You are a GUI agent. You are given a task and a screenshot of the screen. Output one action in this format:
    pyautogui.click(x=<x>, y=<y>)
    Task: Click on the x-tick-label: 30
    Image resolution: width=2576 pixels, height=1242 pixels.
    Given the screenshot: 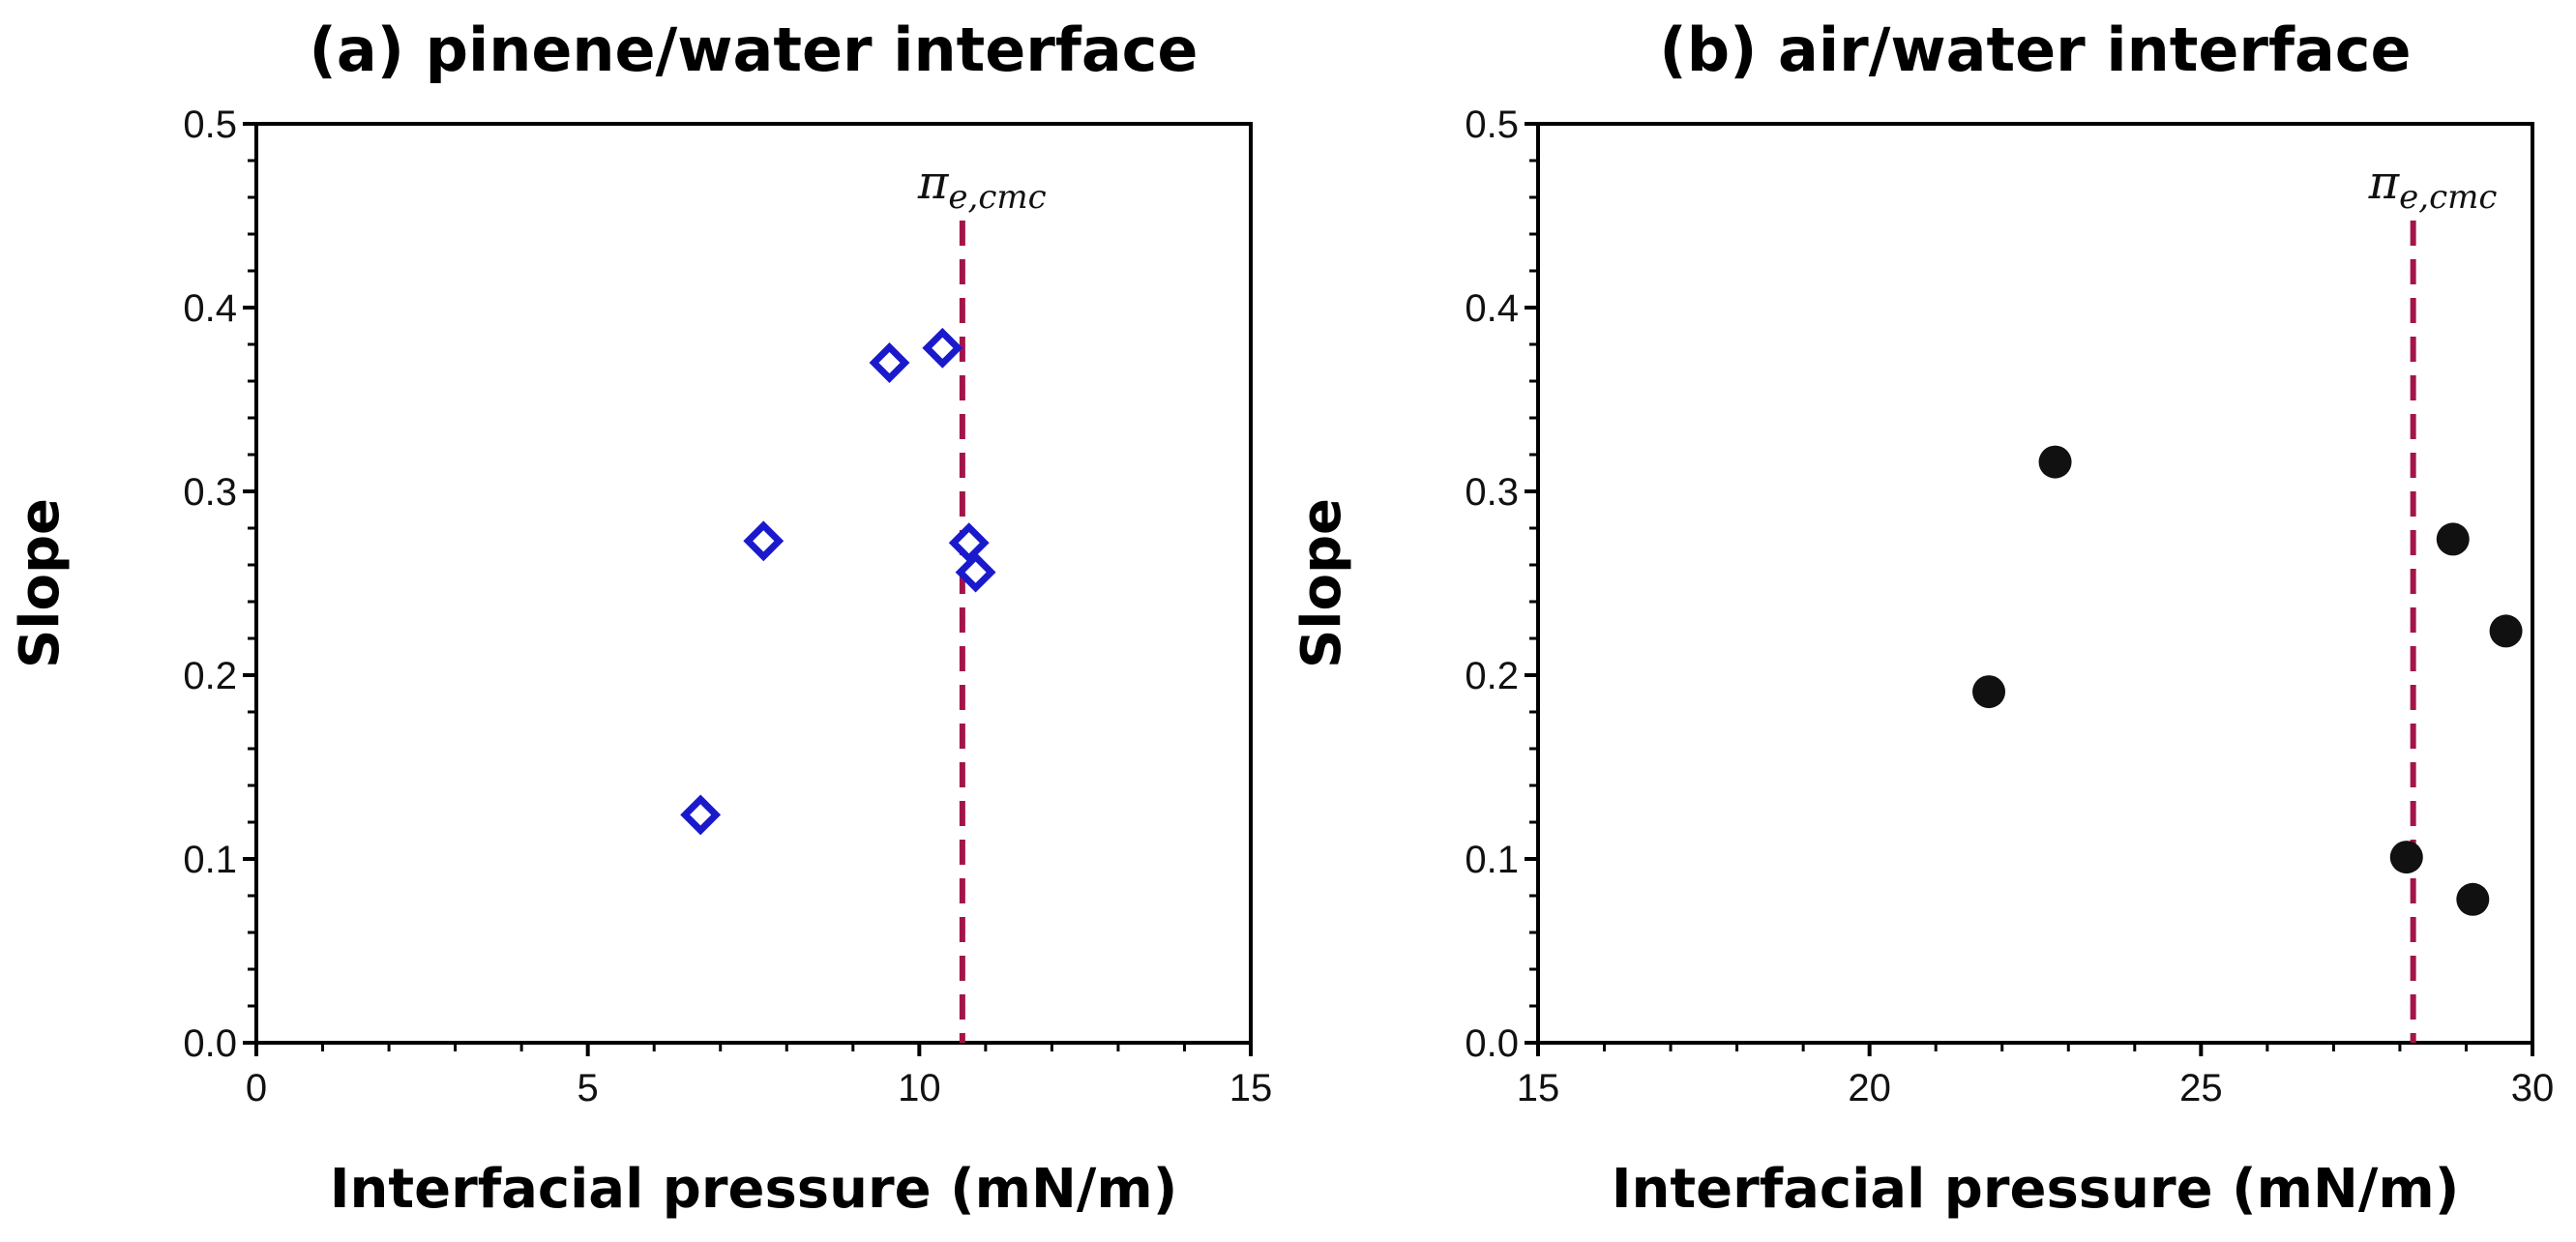 What is the action you would take?
    pyautogui.click(x=2533, y=1088)
    